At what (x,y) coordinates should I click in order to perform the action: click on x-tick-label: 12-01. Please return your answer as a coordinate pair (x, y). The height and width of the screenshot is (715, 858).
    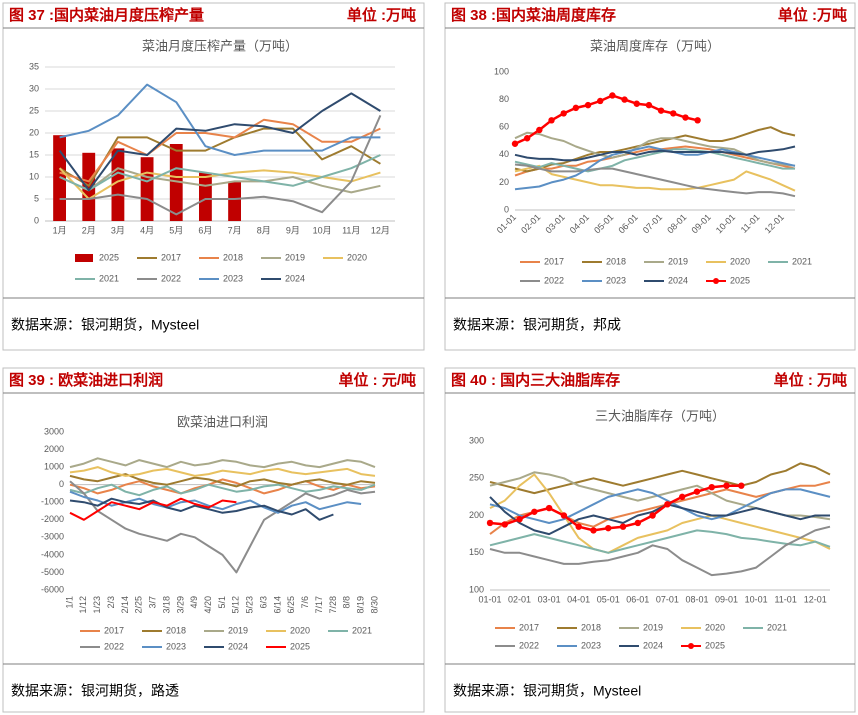
    Looking at the image, I should click on (815, 599).